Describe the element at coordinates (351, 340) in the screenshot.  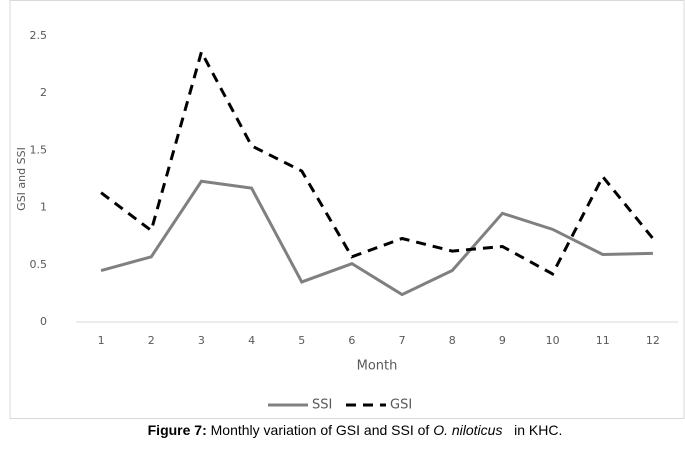
I see `x-tick-label: 6` at that location.